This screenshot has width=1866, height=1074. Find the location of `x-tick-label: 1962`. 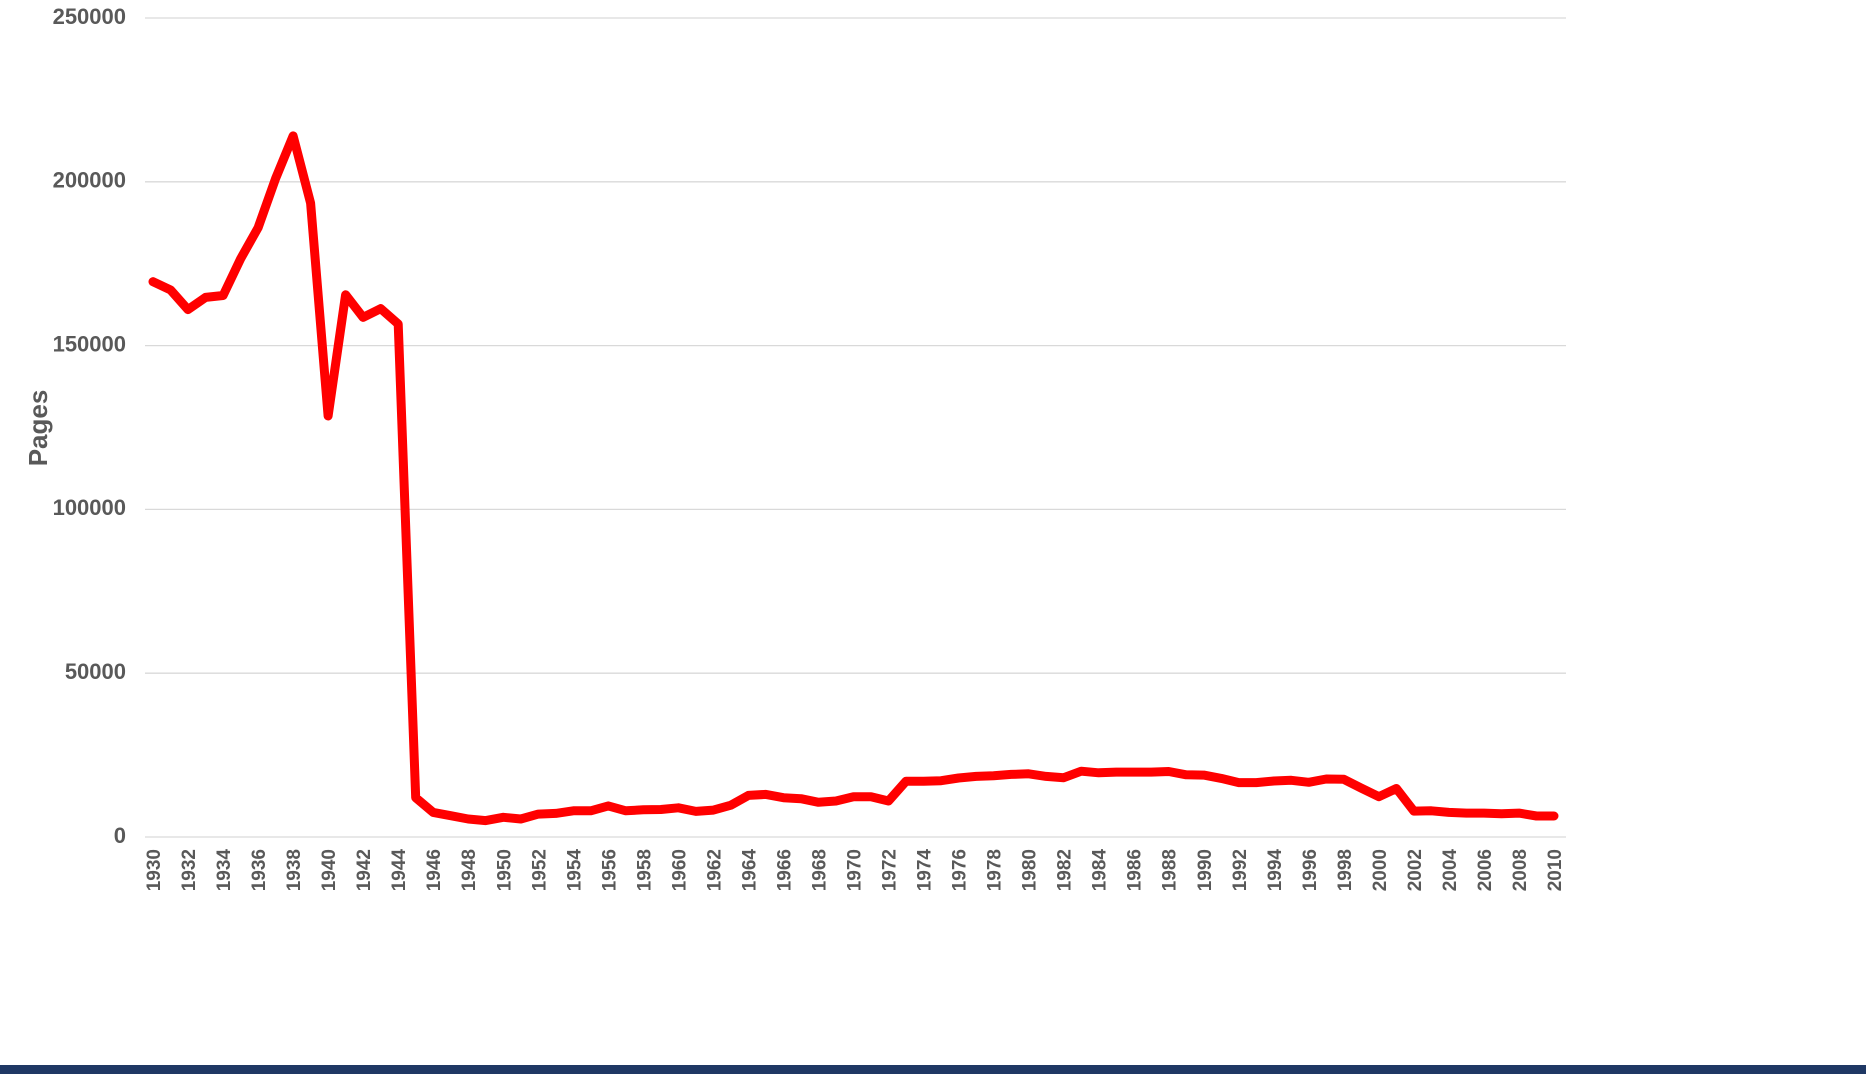

x-tick-label: 1962 is located at coordinates (714, 870).